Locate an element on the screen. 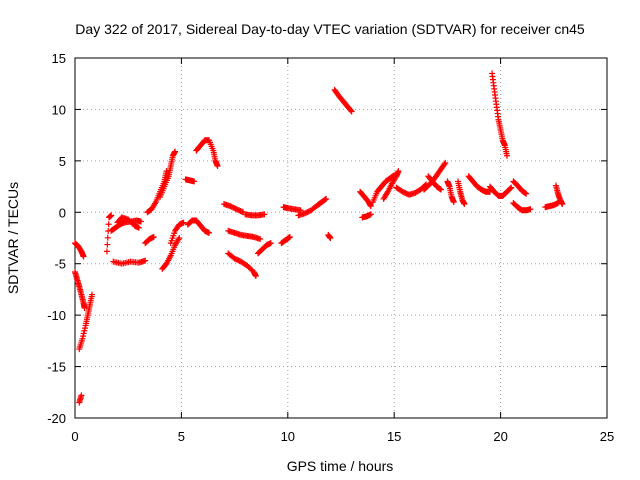 The height and width of the screenshot is (480, 640). series-p32 is located at coordinates (434, 176).